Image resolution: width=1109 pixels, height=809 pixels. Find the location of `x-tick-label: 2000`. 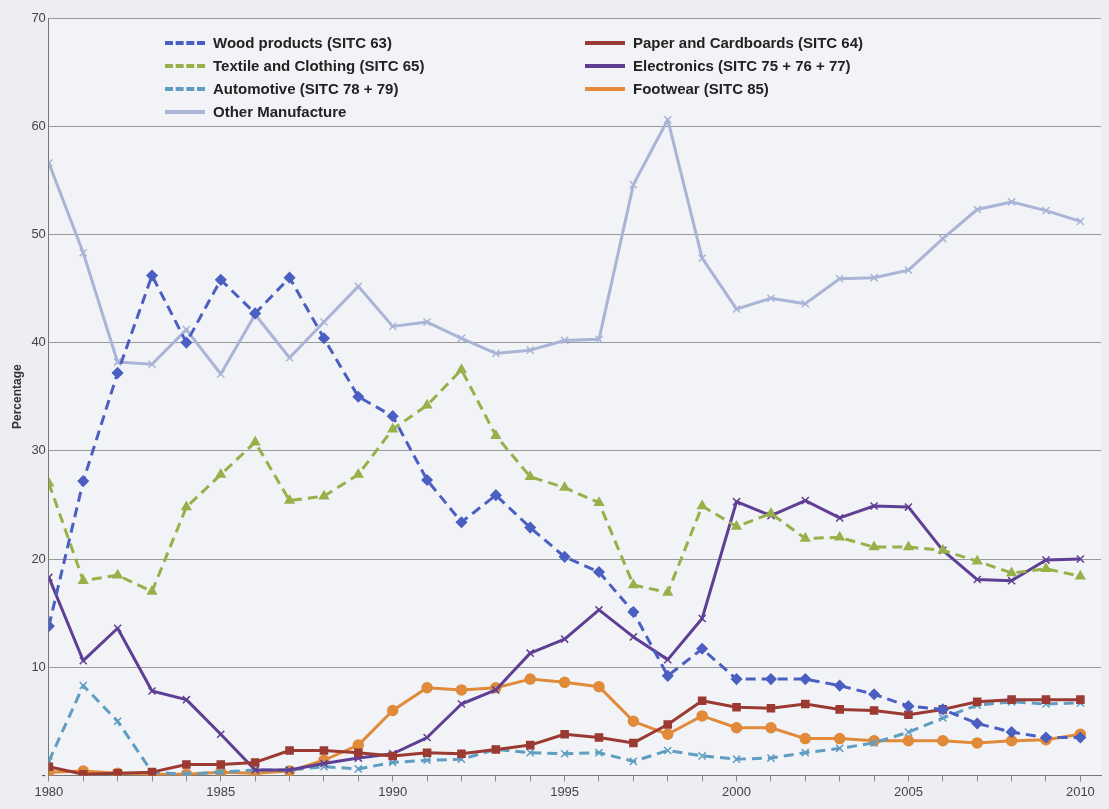

x-tick-label: 2000 is located at coordinates (736, 791).